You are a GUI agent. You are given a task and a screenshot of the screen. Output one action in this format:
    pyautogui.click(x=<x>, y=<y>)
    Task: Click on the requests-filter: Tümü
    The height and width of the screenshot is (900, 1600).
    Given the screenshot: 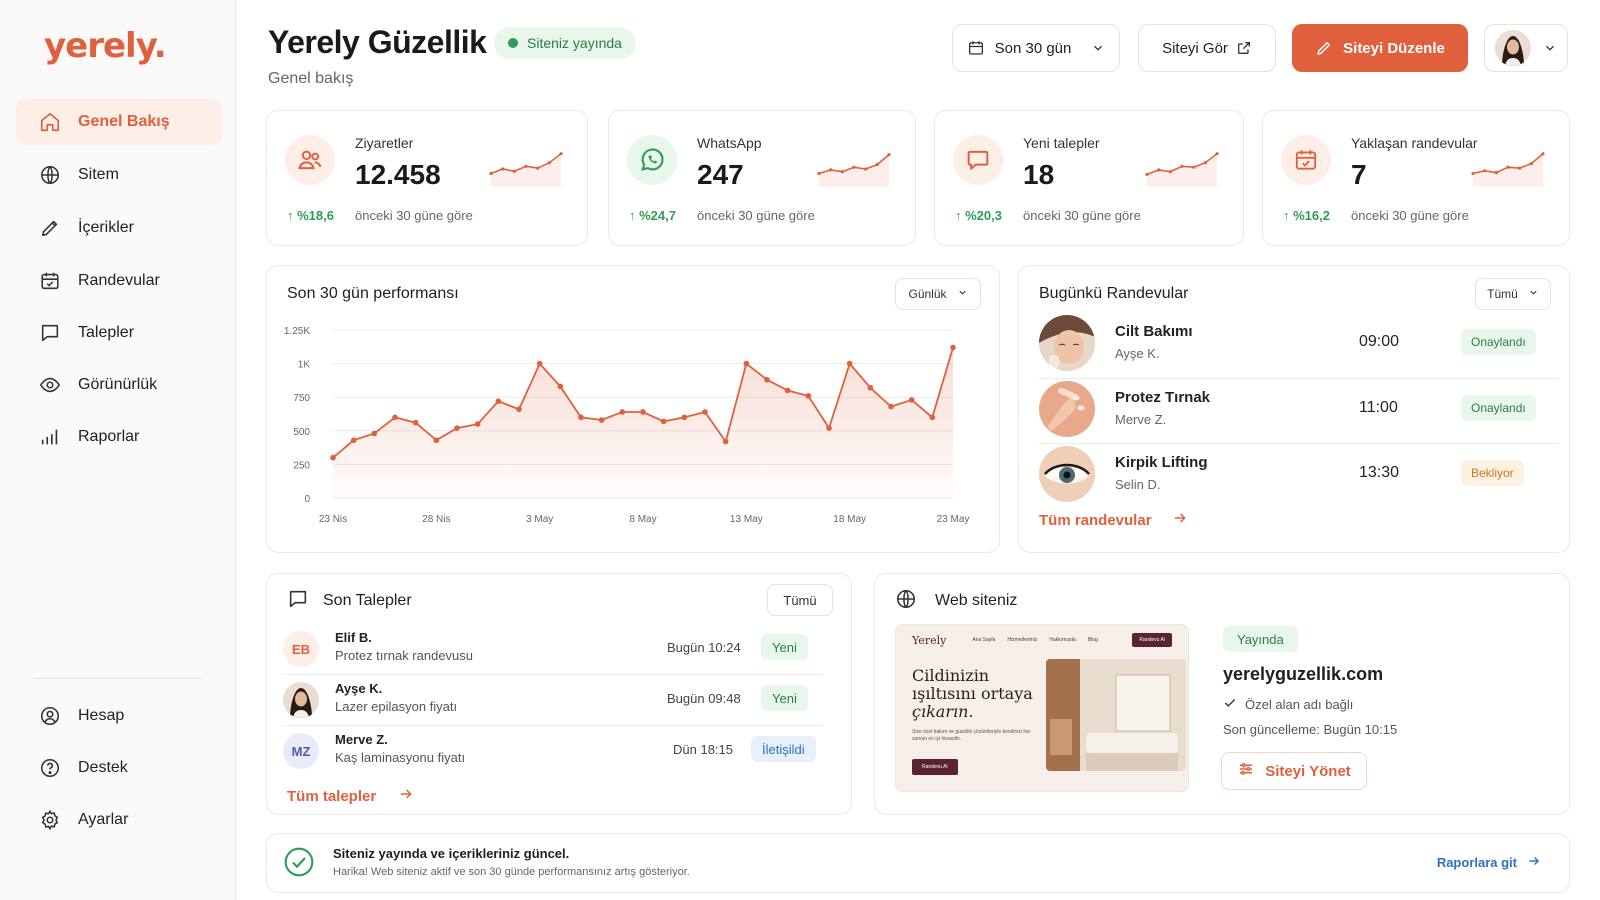 What is the action you would take?
    pyautogui.click(x=800, y=600)
    